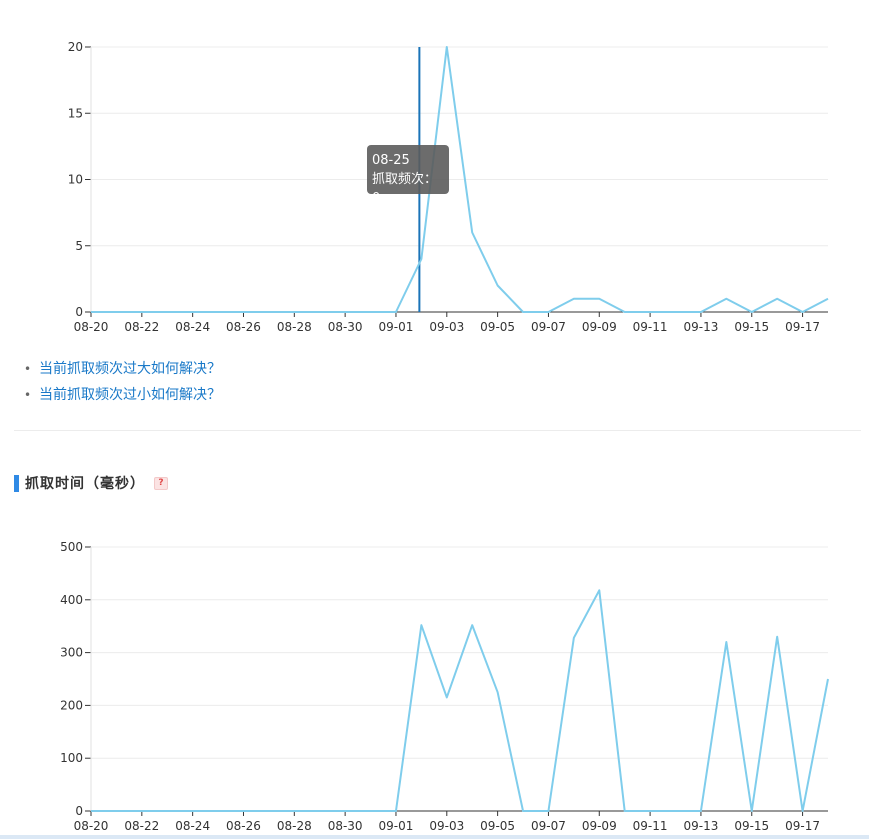  What do you see at coordinates (130, 369) in the screenshot?
I see `link-frequency-too-high: 当前抓取频次过大如何解决？` at bounding box center [130, 369].